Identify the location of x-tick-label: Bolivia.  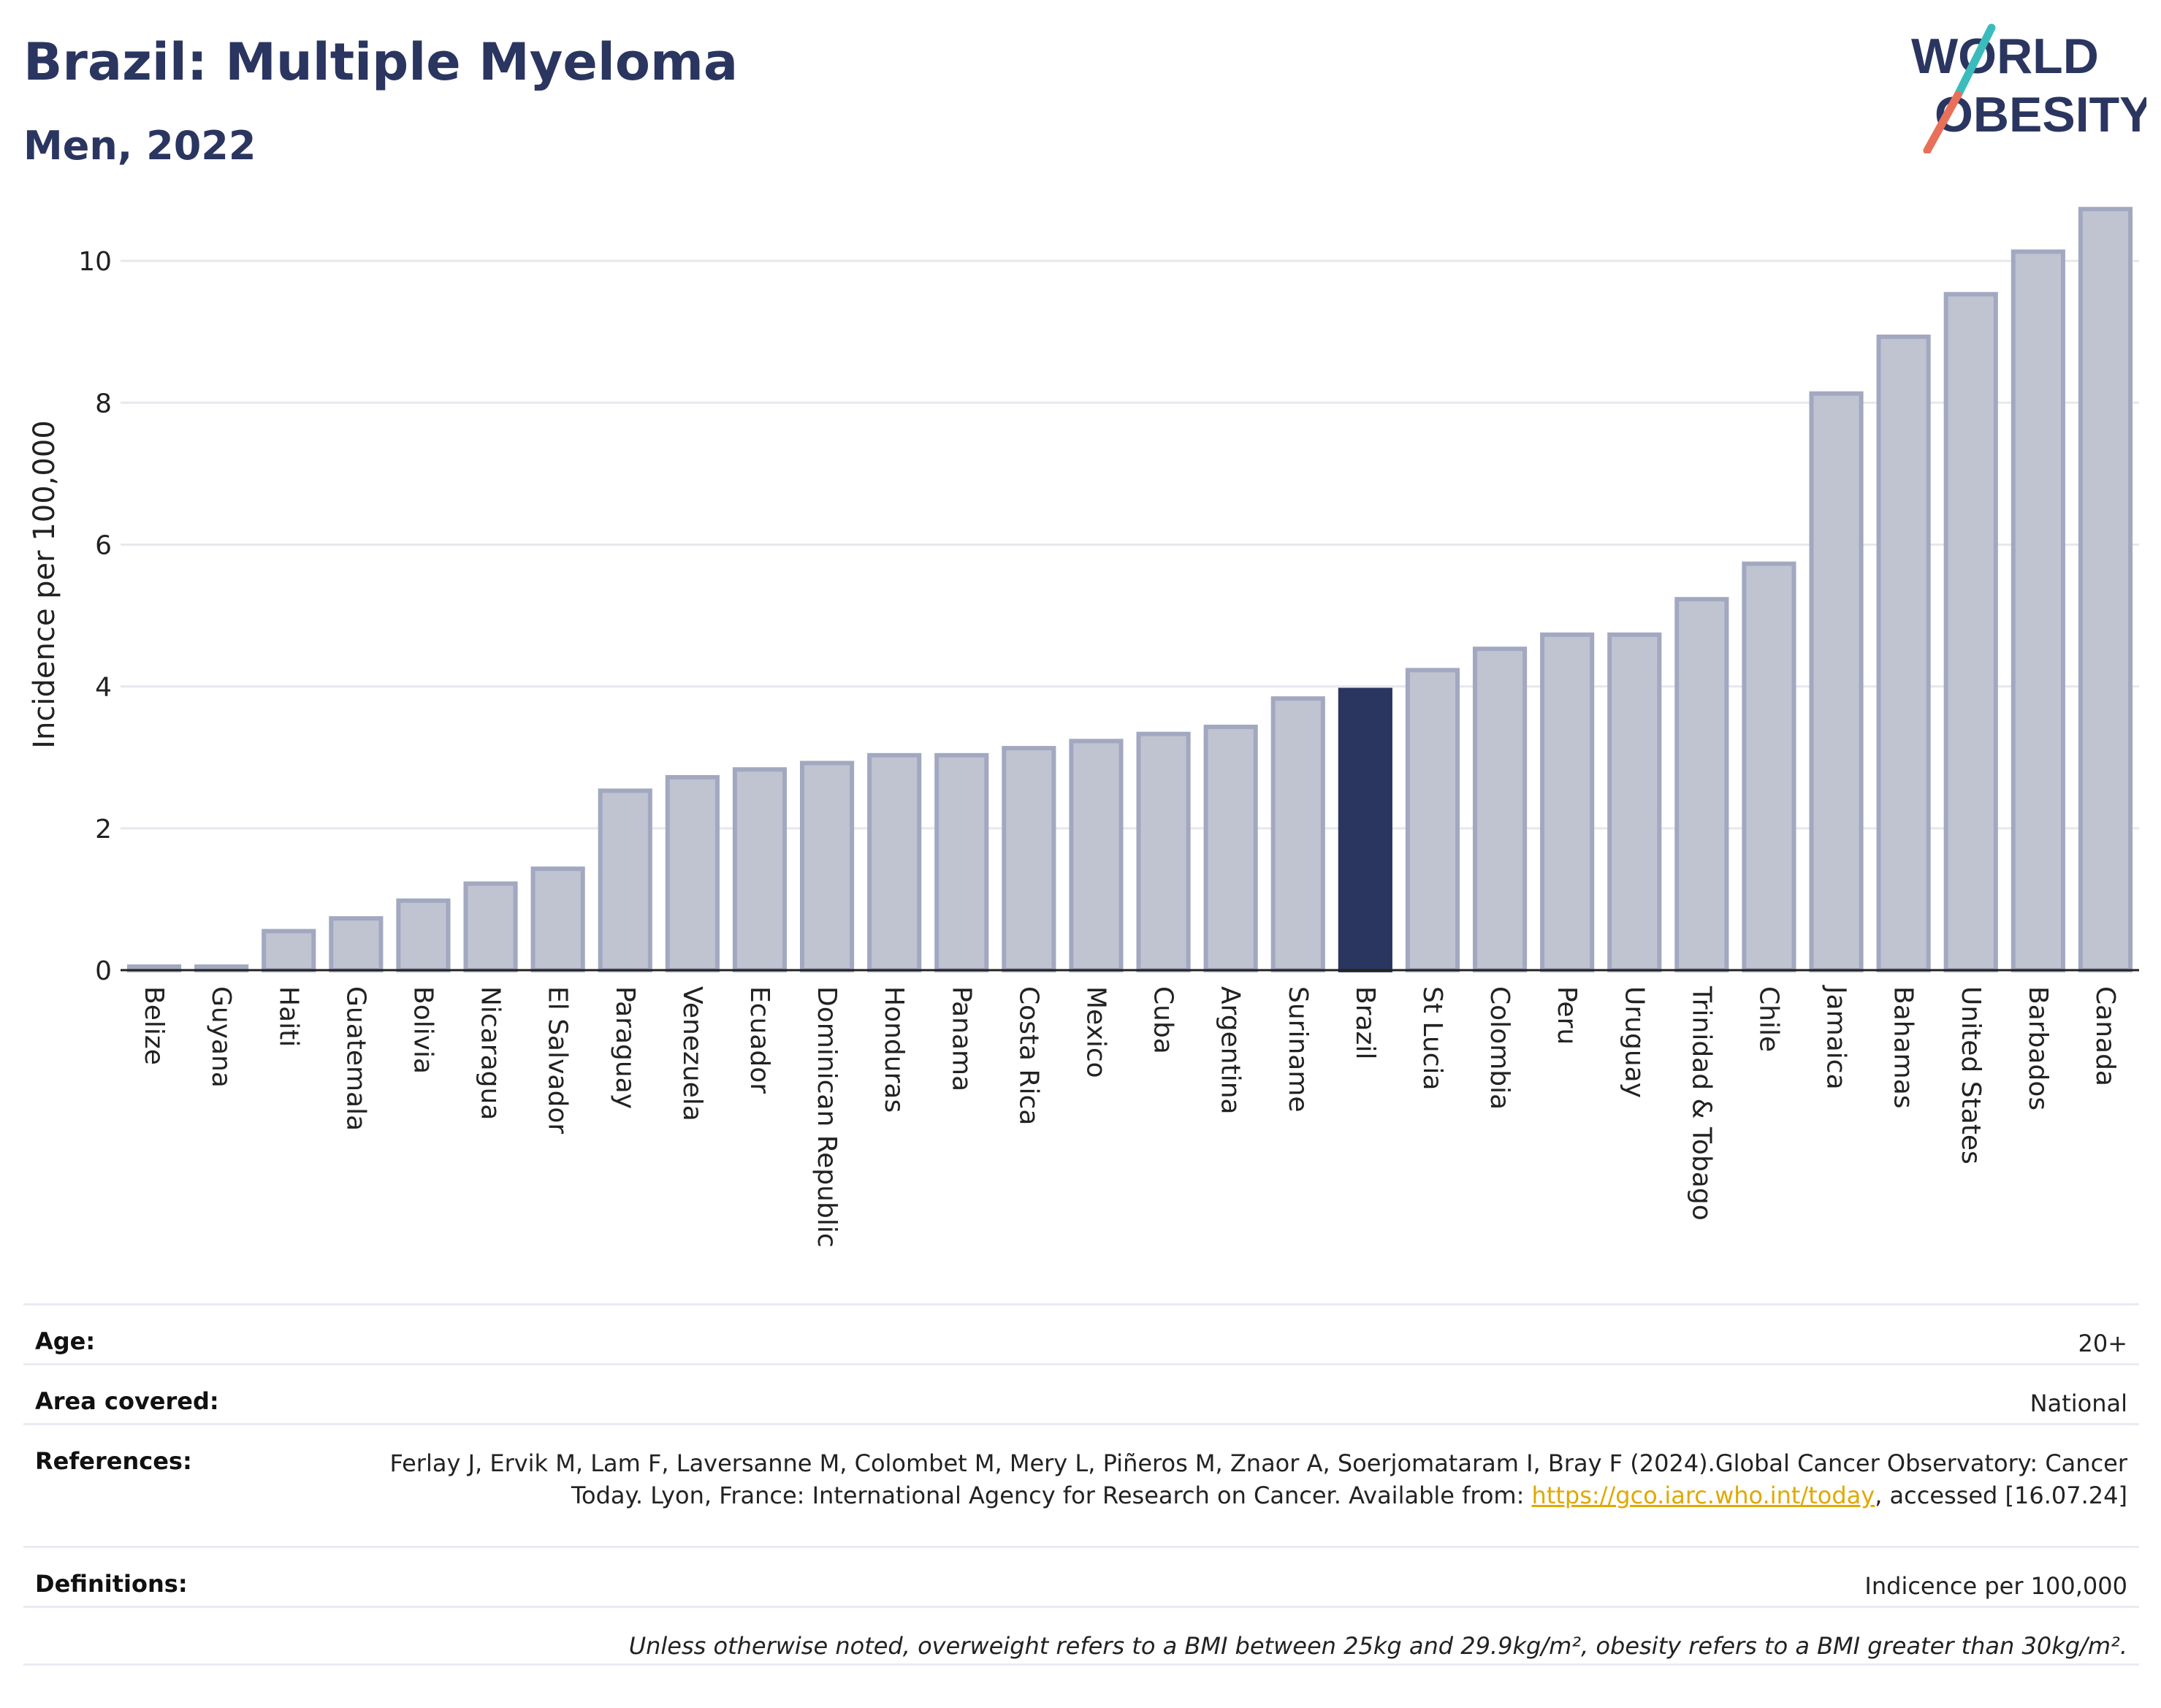
(423, 1030).